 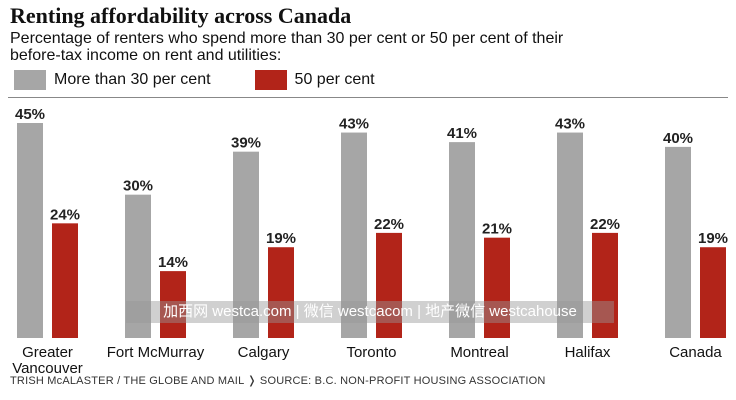 I want to click on legend-label-series-2: 50 per cent, so click(x=334, y=79).